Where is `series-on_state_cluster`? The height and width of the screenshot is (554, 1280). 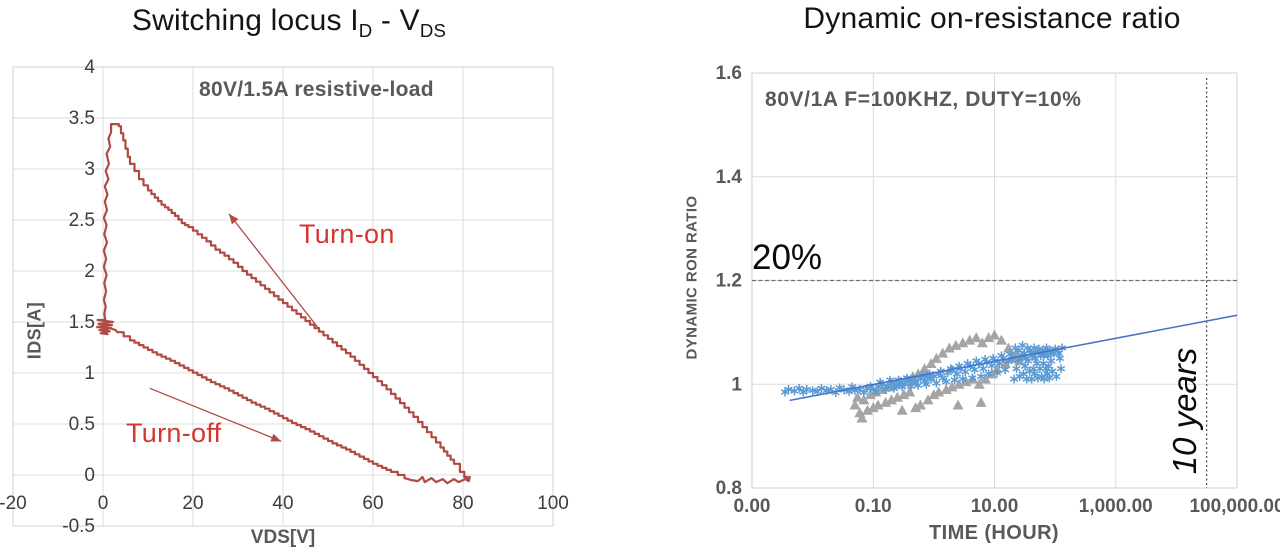 series-on_state_cluster is located at coordinates (107, 327).